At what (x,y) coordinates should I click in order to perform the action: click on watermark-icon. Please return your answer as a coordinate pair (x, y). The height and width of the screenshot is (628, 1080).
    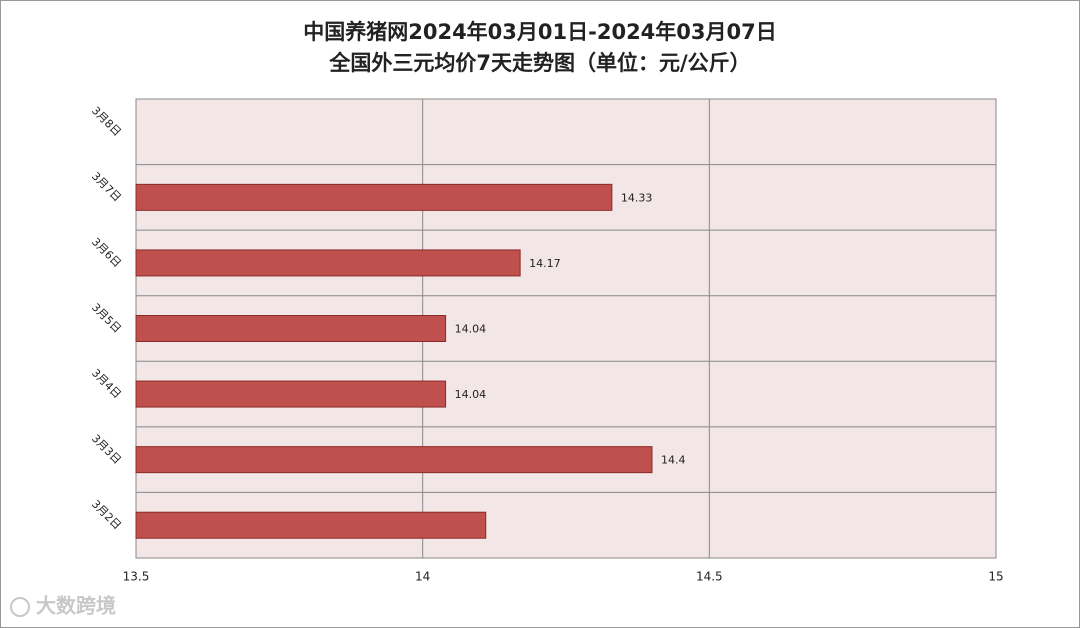
    Looking at the image, I should click on (20, 607).